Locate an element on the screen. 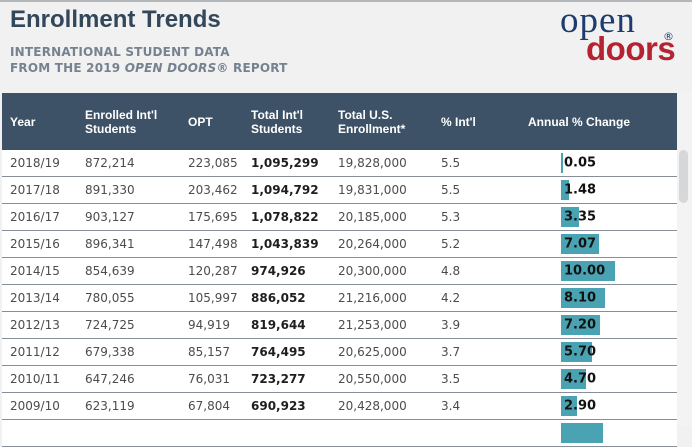  cell-year: 2015/16 is located at coordinates (35, 244).